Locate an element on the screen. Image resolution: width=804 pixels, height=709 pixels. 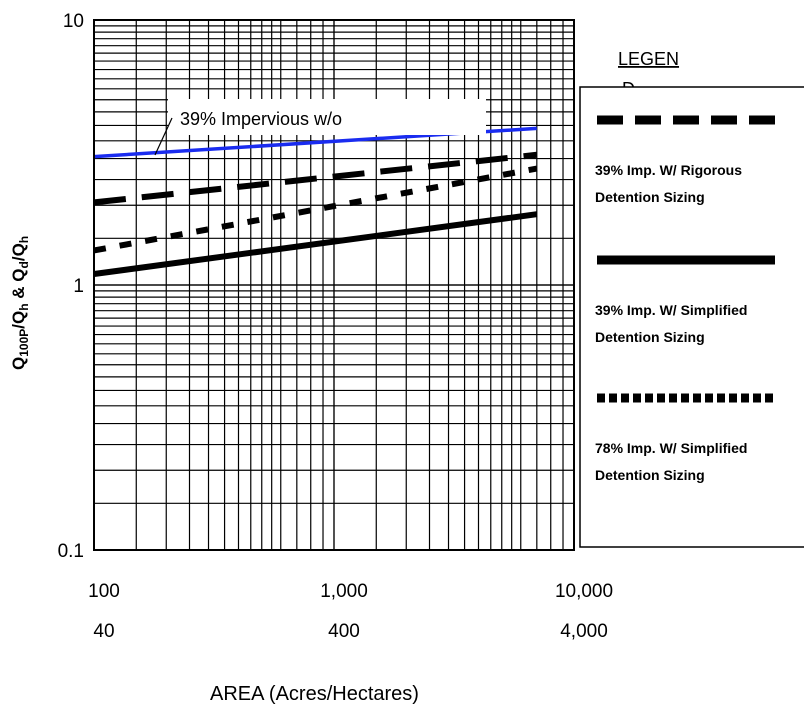
y-axis-title: Q100P/Qh & Qd/Qh is located at coordinates (20, 303).